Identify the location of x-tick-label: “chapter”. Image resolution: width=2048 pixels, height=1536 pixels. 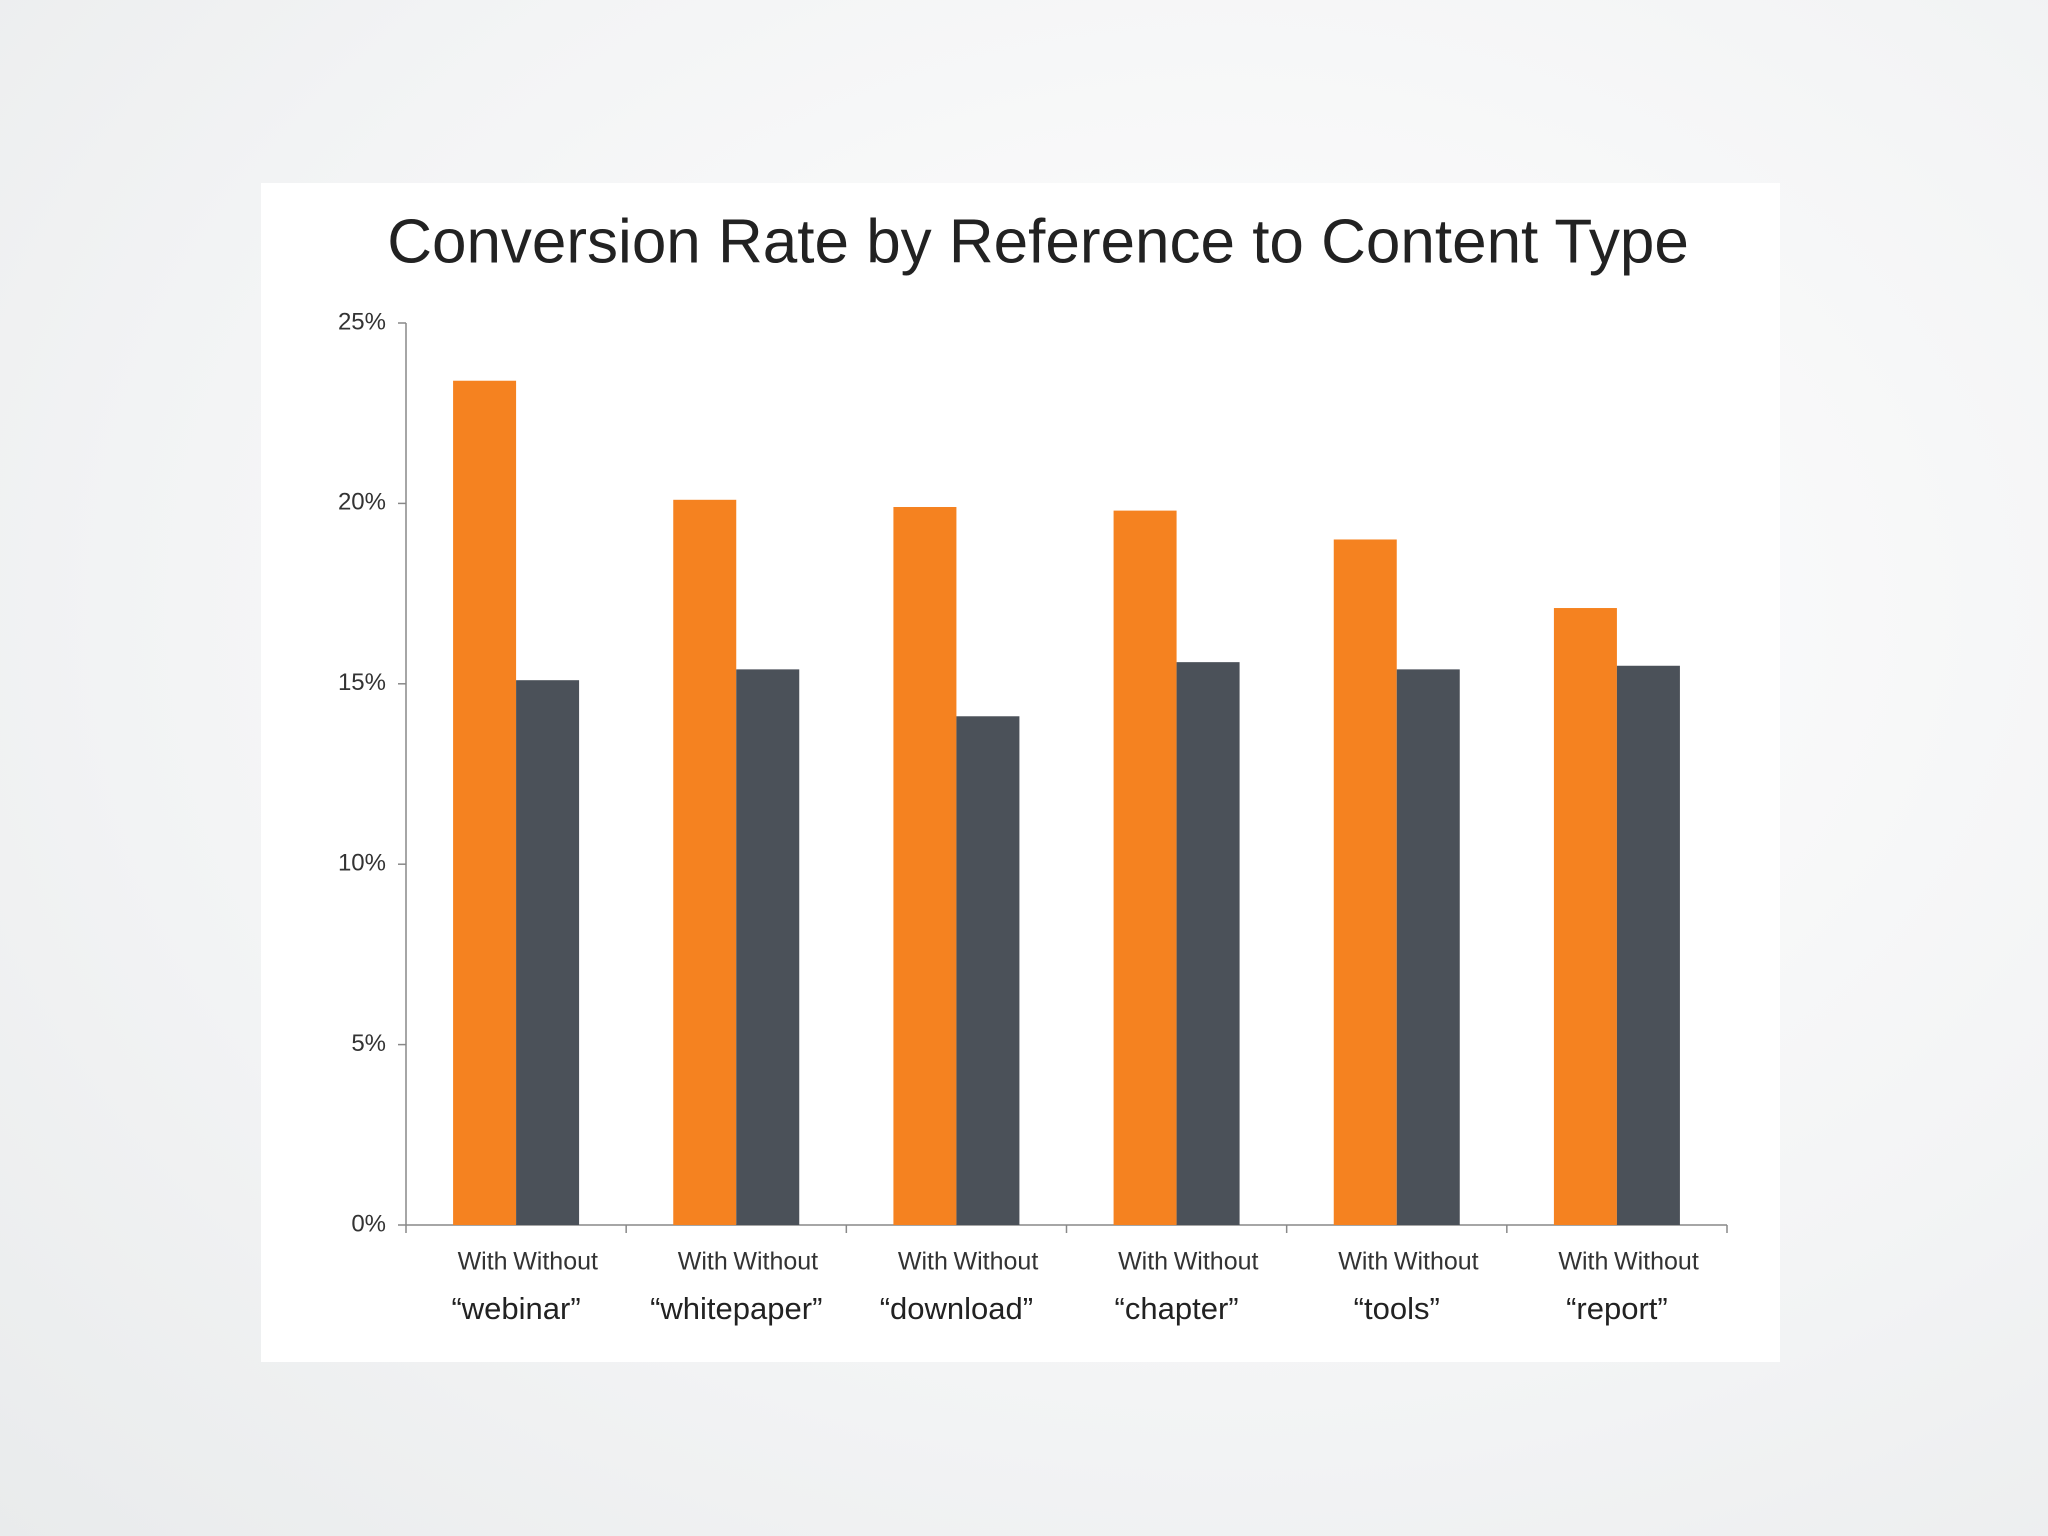
(1177, 1308).